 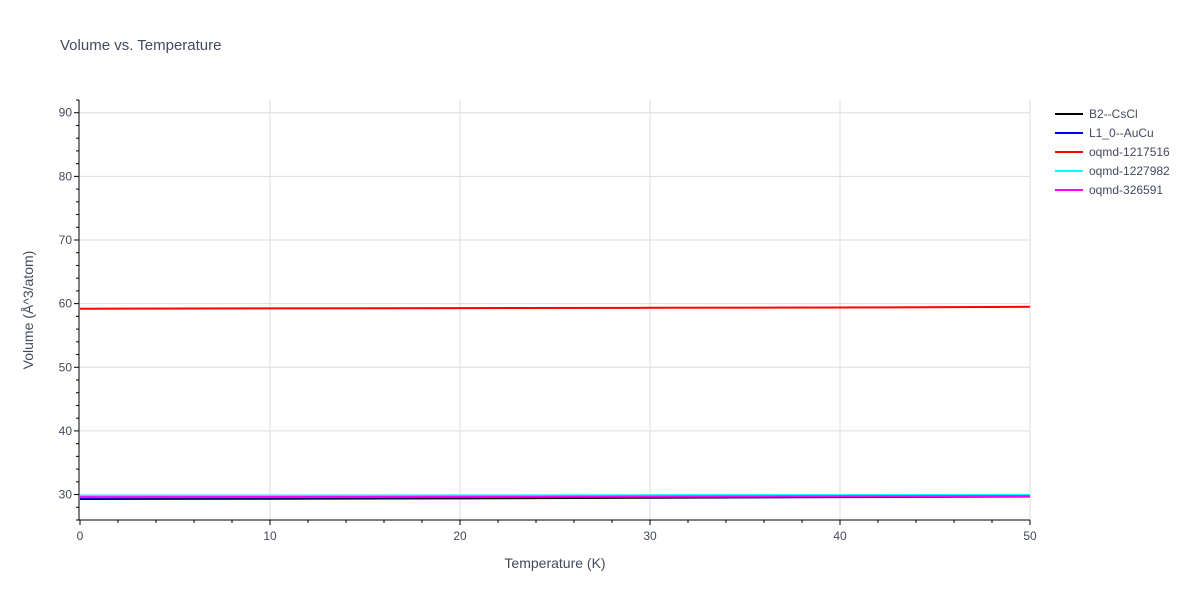 I want to click on legend-item: B2--CsCl, so click(x=1096, y=114).